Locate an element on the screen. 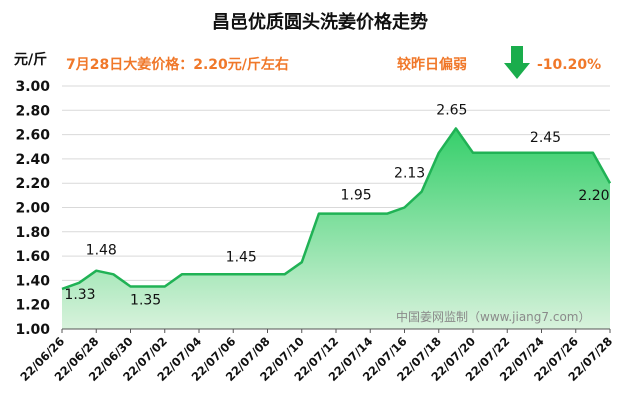 Image resolution: width=640 pixels, height=410 pixels. y-tick-label: 1.80 is located at coordinates (32, 233).